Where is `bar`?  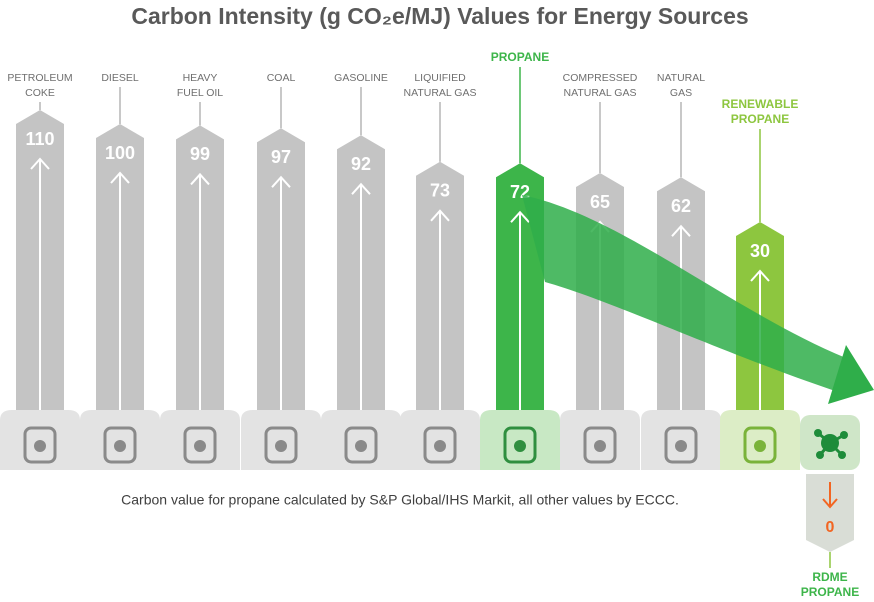 bar is located at coordinates (830, 513).